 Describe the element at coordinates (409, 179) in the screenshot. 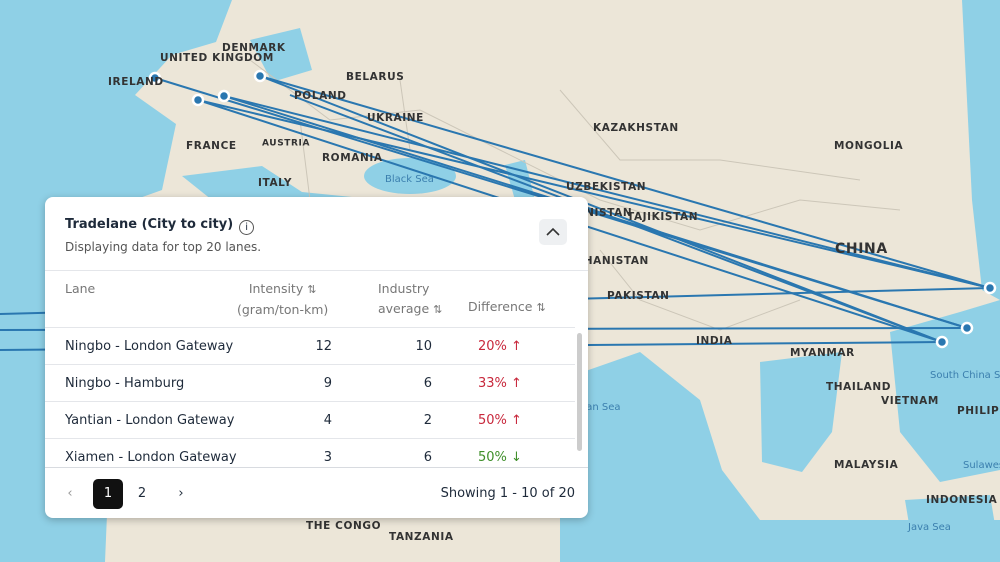

I see `map-label: Black Sea` at that location.